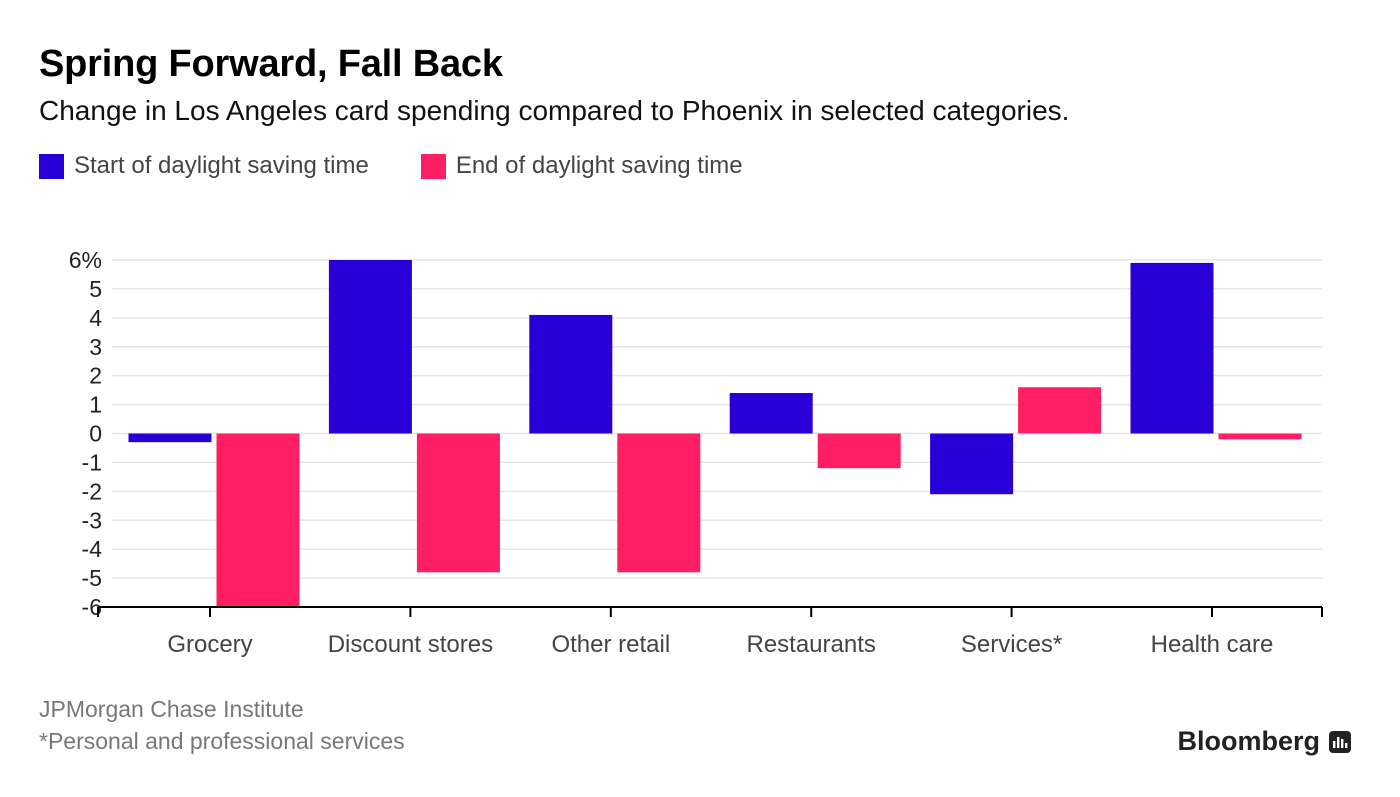 Image resolution: width=1400 pixels, height=797 pixels. Describe the element at coordinates (171, 709) in the screenshot. I see `source-note: JPMorgan Chase Institute` at that location.